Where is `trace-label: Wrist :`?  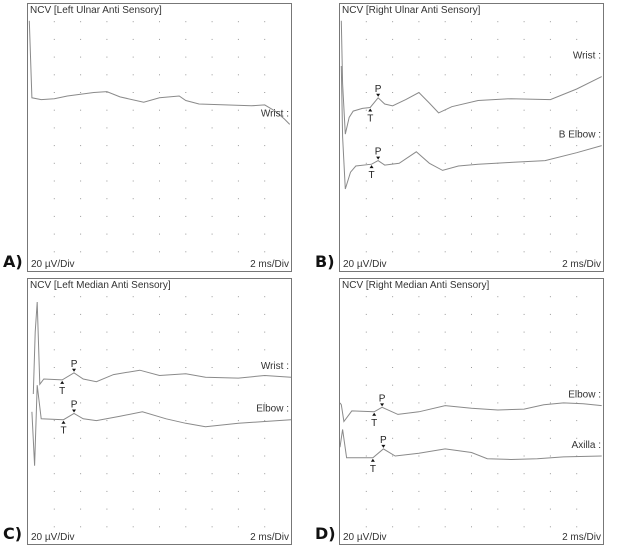
trace-label: Wrist : is located at coordinates (275, 366).